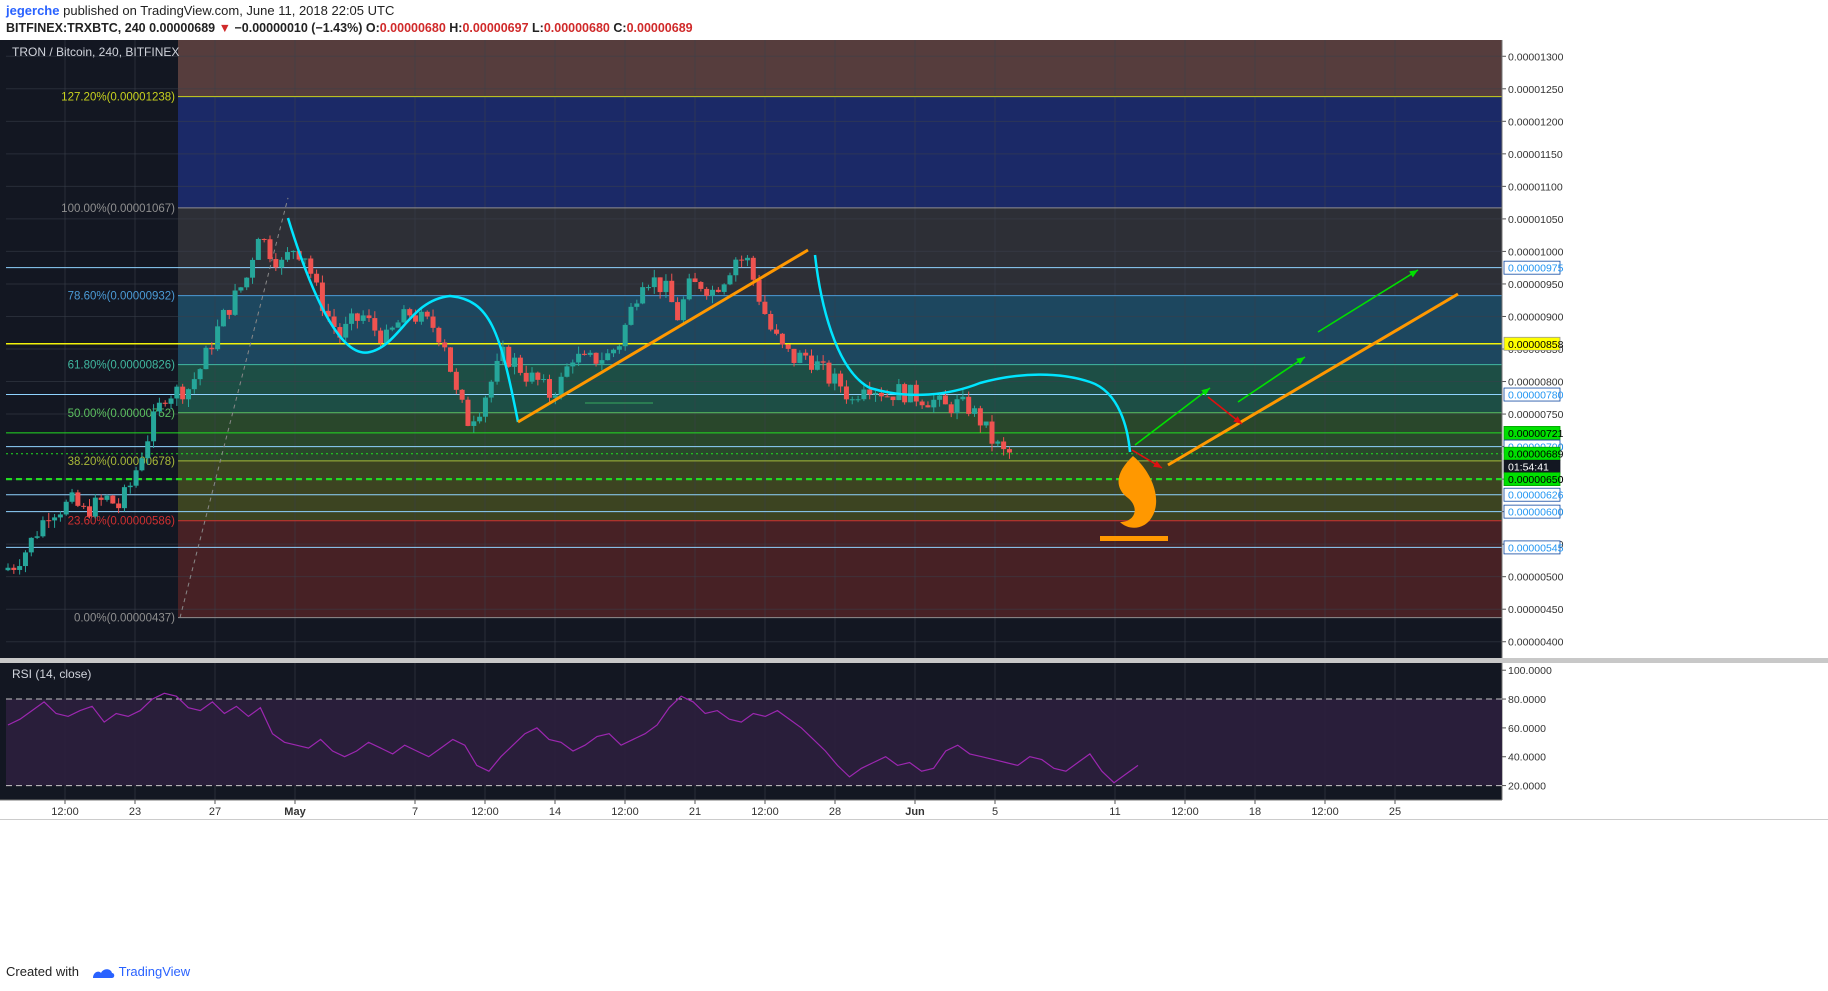 The height and width of the screenshot is (991, 1828). What do you see at coordinates (1527, 729) in the screenshot?
I see `rsi-axis-label: 60.0000` at bounding box center [1527, 729].